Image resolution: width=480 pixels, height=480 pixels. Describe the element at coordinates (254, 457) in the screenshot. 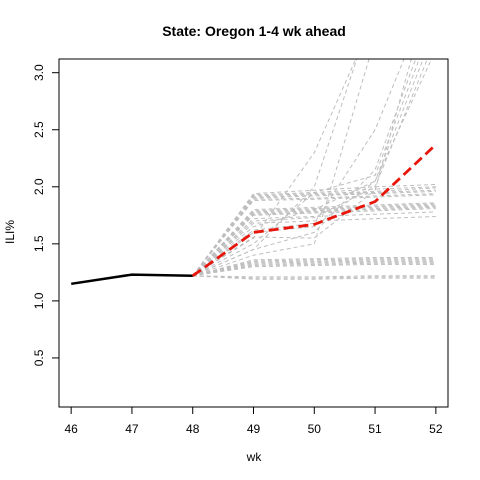

I see `x-axis-label: wk` at that location.